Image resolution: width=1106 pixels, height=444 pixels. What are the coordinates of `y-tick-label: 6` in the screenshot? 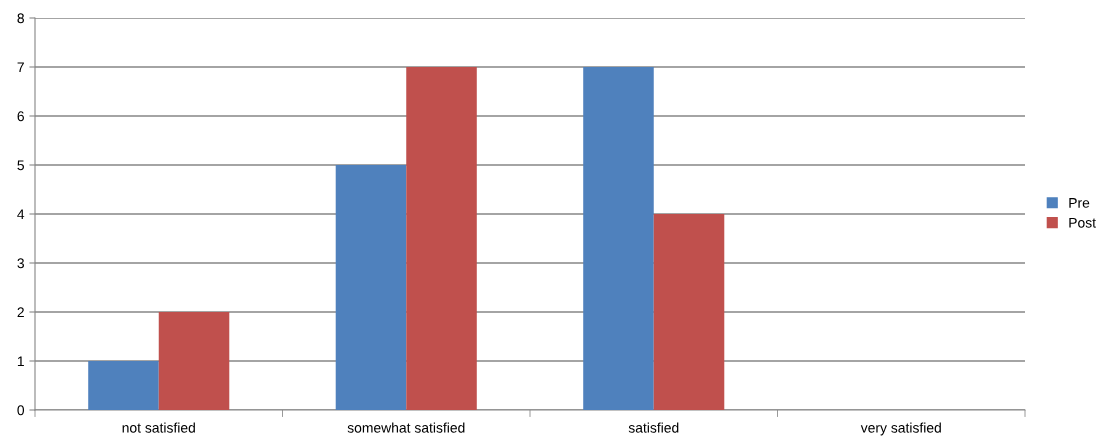 It's located at (20, 116).